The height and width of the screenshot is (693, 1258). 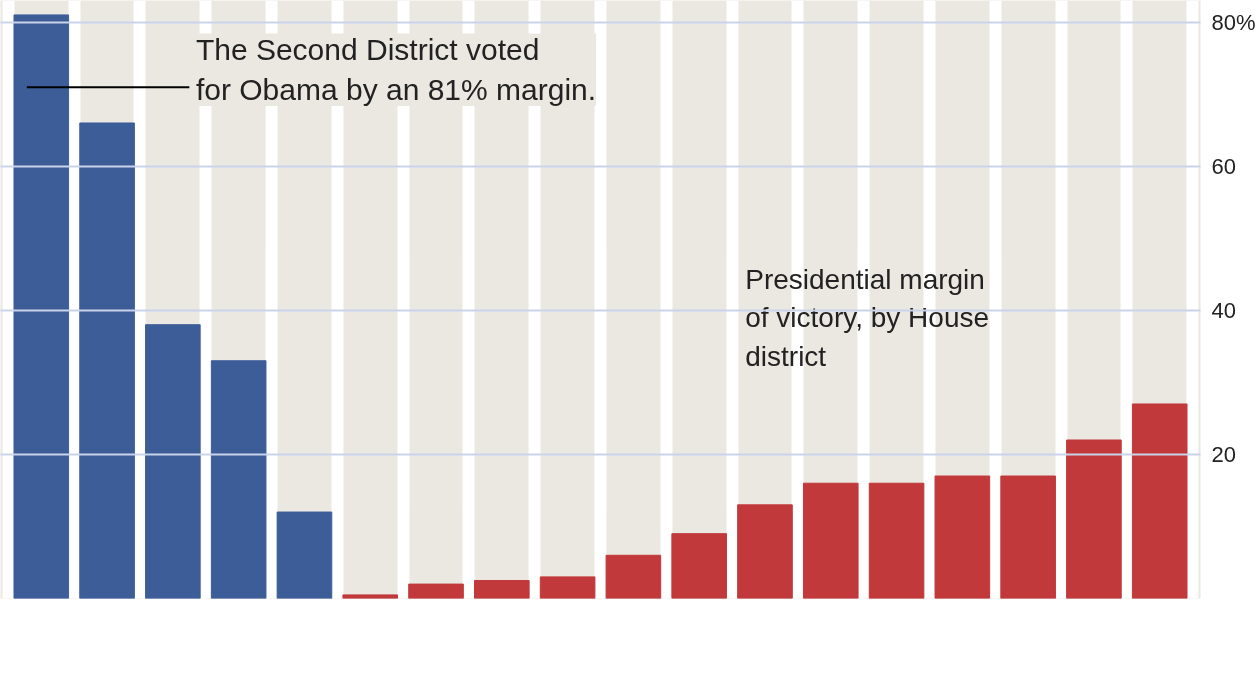 What do you see at coordinates (1223, 310) in the screenshot?
I see `y-tick-label: 40` at bounding box center [1223, 310].